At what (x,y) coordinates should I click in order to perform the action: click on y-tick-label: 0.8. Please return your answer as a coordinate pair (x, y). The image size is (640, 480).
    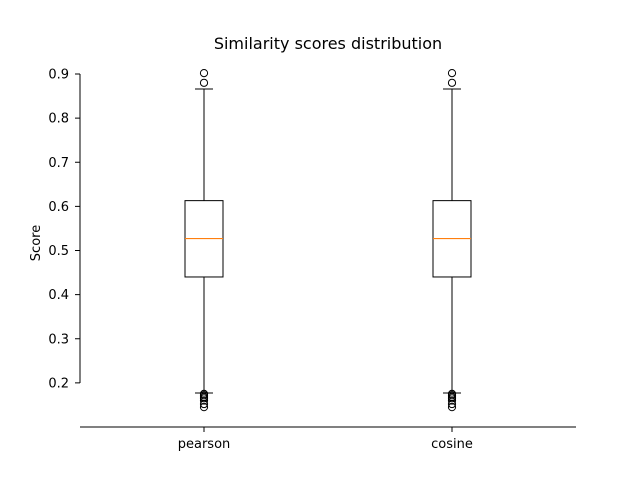
    Looking at the image, I should click on (58, 119).